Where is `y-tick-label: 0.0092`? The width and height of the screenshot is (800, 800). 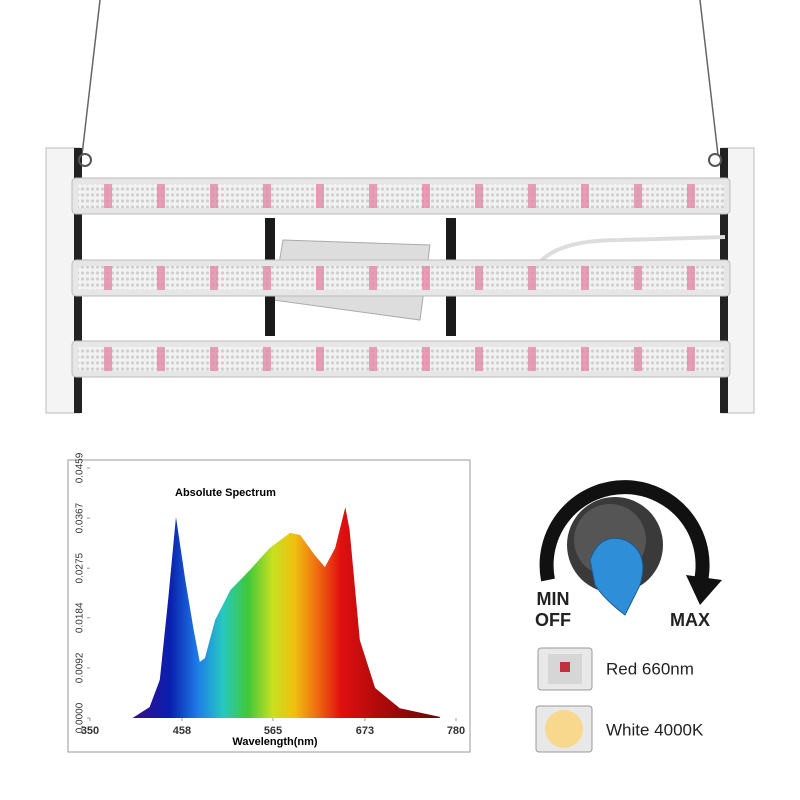
y-tick-label: 0.0092 is located at coordinates (80, 667).